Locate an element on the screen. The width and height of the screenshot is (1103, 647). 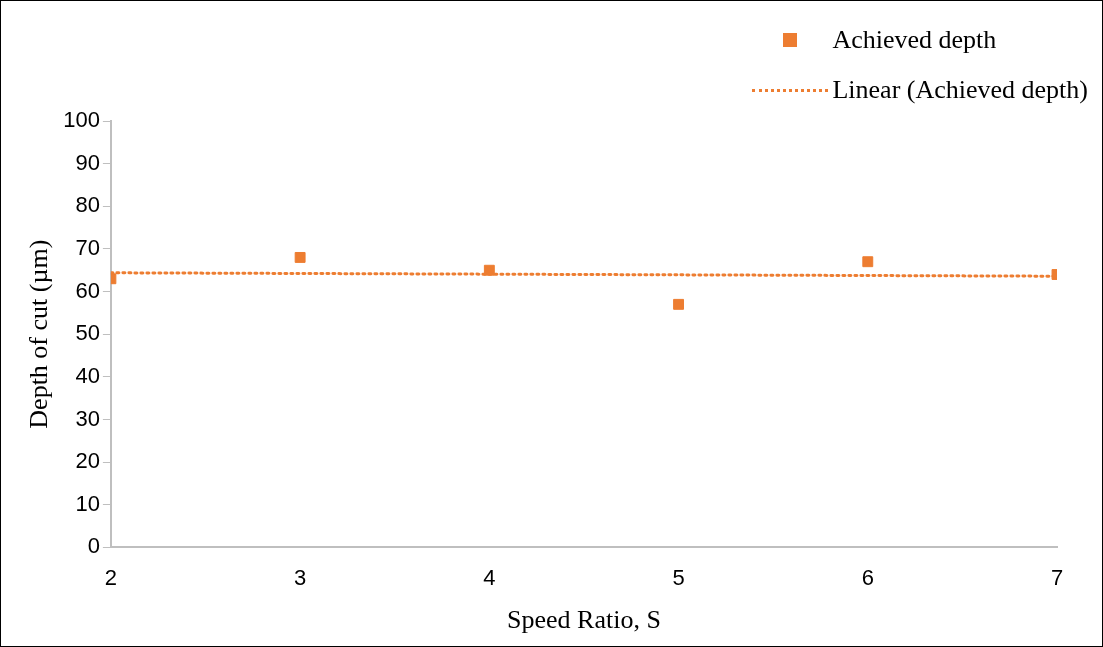
y-axis-title: Depth of cut (µm) is located at coordinates (39, 334).